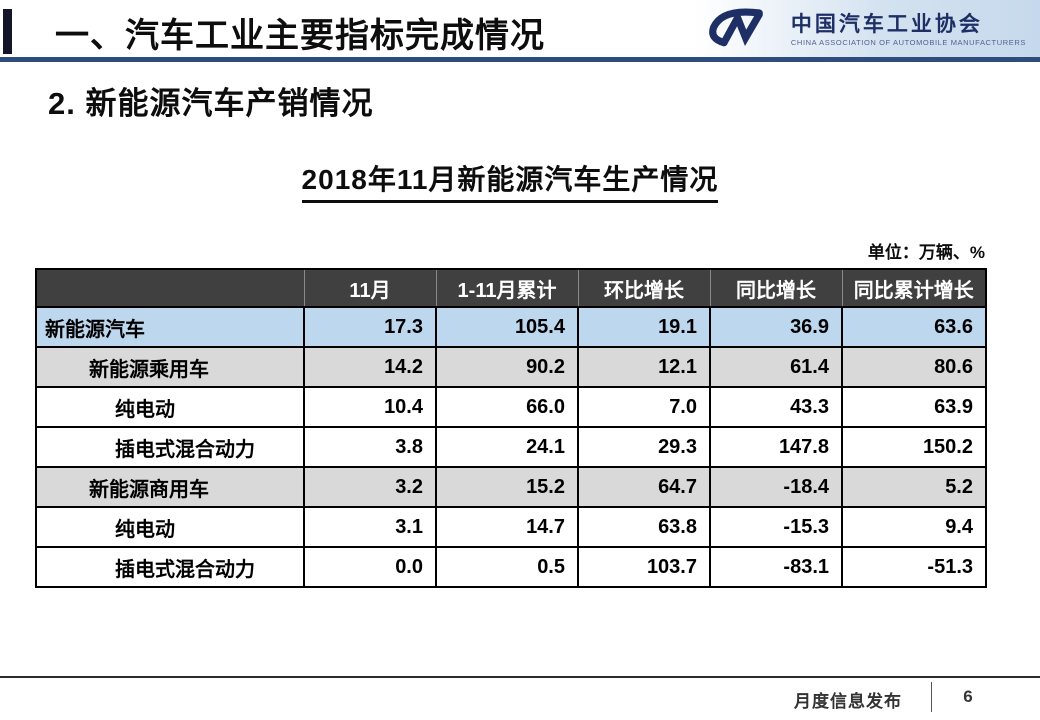  I want to click on row-label: 新能源汽车, so click(170, 327).